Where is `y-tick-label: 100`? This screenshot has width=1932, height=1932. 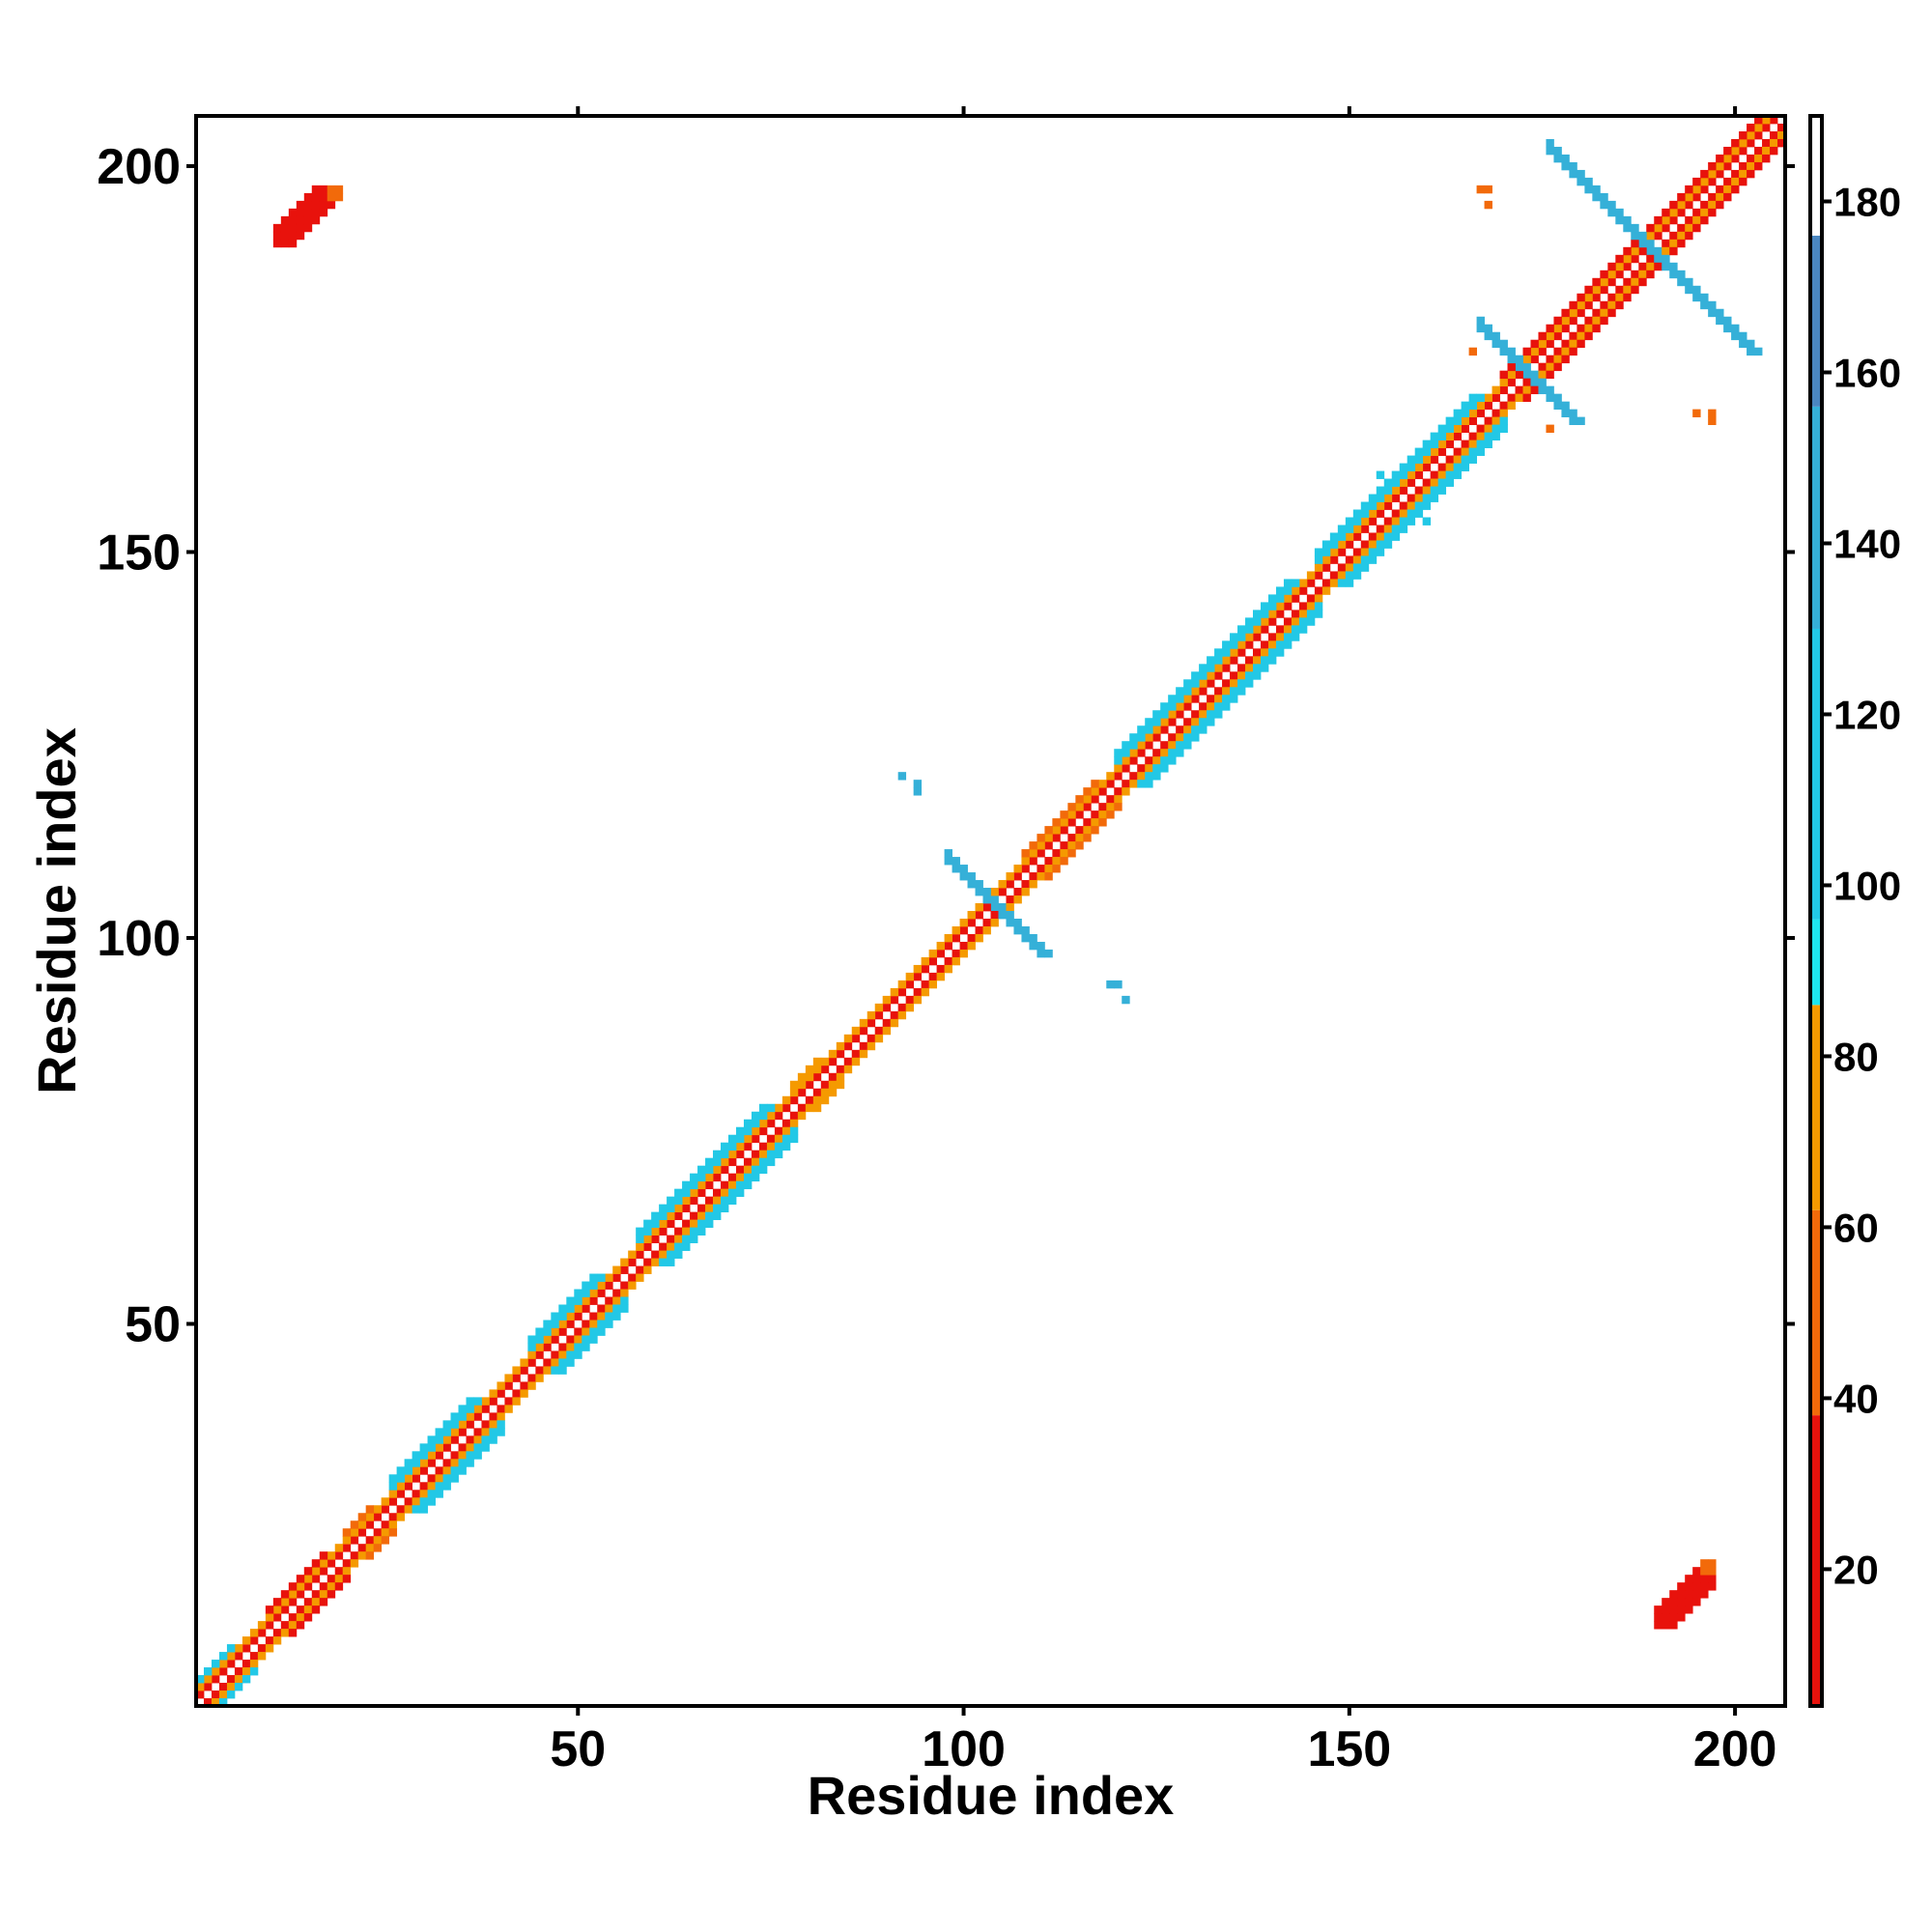 y-tick-label: 100 is located at coordinates (139, 939).